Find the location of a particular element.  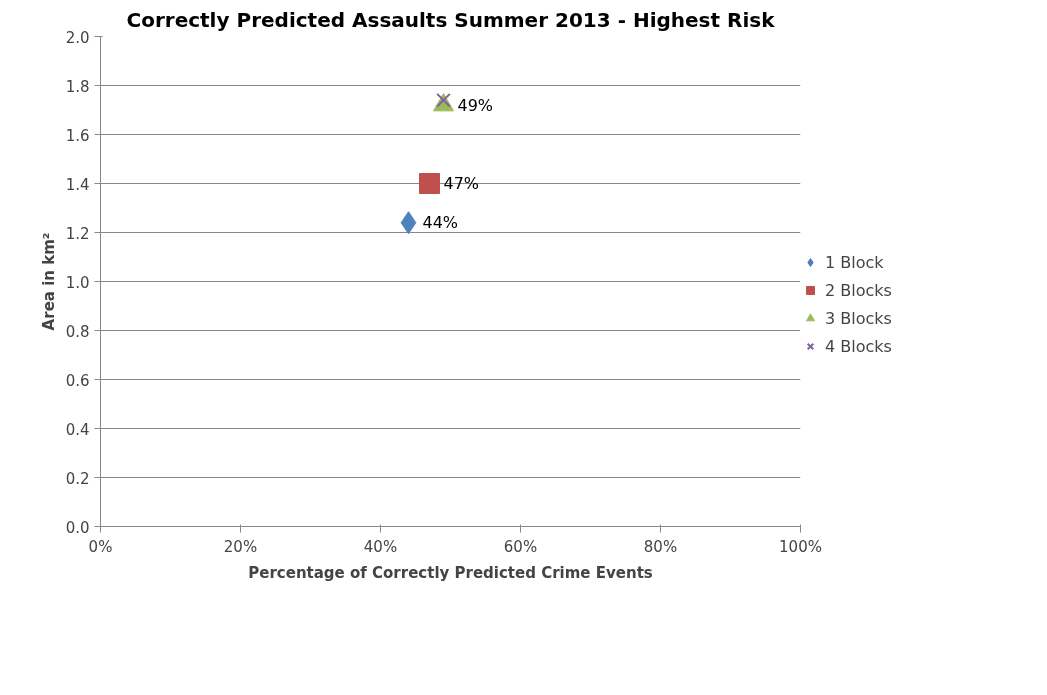

y-tick-label: 0.4 is located at coordinates (77, 429).